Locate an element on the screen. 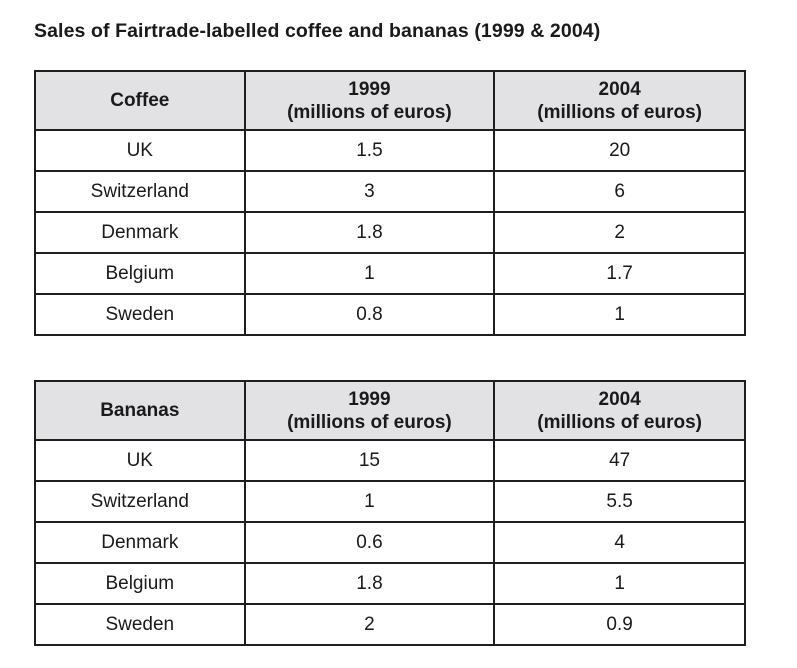  value-cell-2004: 2 is located at coordinates (619, 232).